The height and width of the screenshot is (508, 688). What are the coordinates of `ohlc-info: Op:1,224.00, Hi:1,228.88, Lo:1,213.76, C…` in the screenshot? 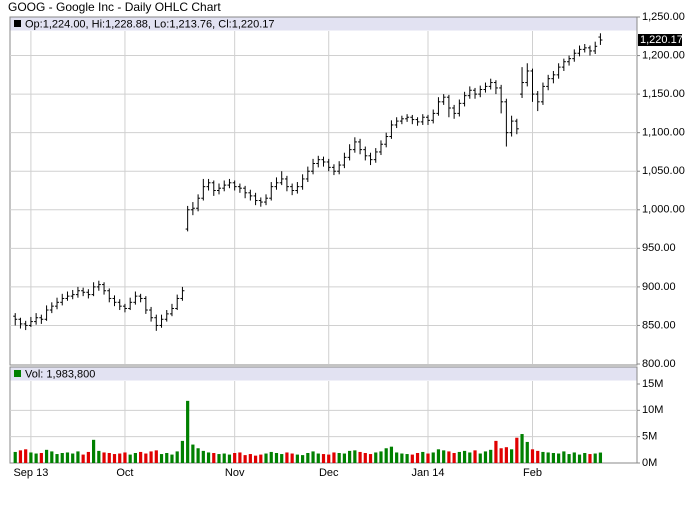 It's located at (150, 24).